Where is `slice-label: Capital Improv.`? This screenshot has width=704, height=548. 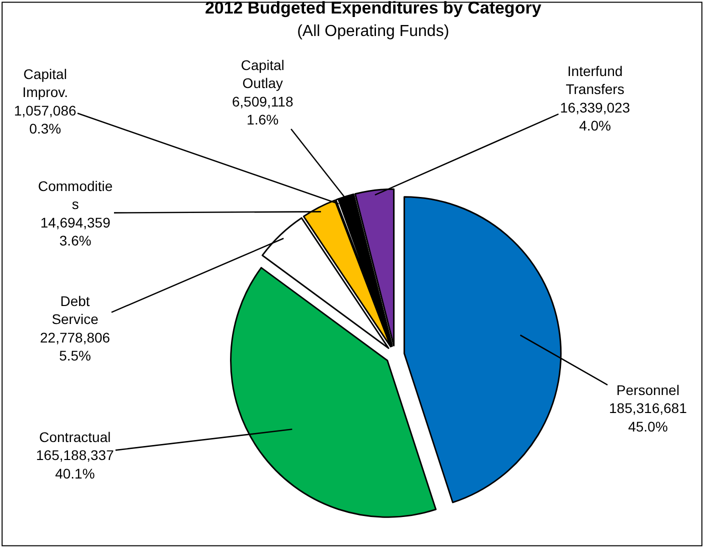 slice-label: Capital Improv. is located at coordinates (45, 83).